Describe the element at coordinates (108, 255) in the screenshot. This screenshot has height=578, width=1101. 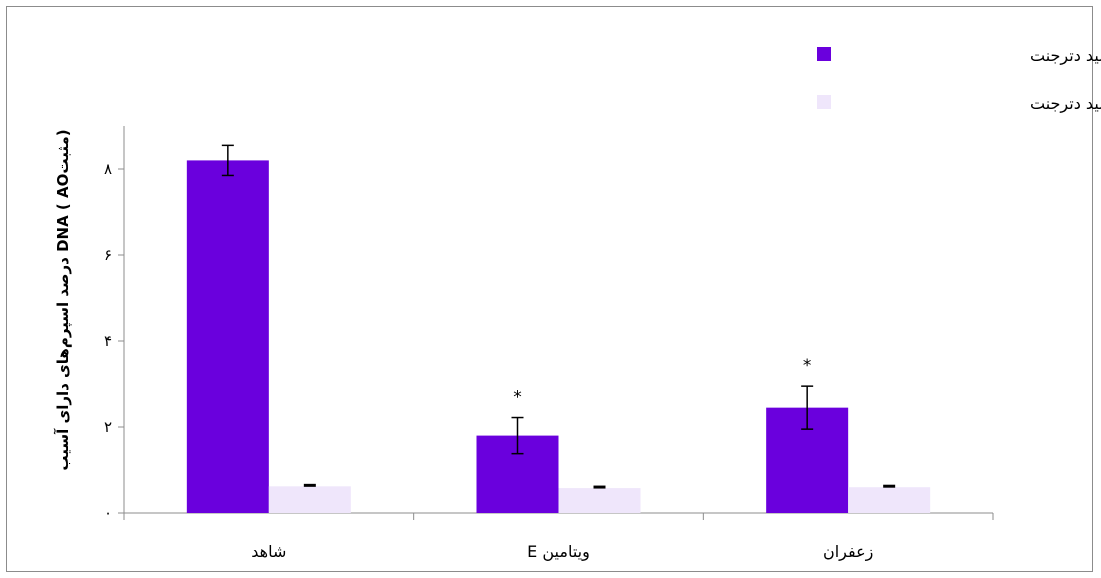
I see `y-tick-label: ۶` at that location.